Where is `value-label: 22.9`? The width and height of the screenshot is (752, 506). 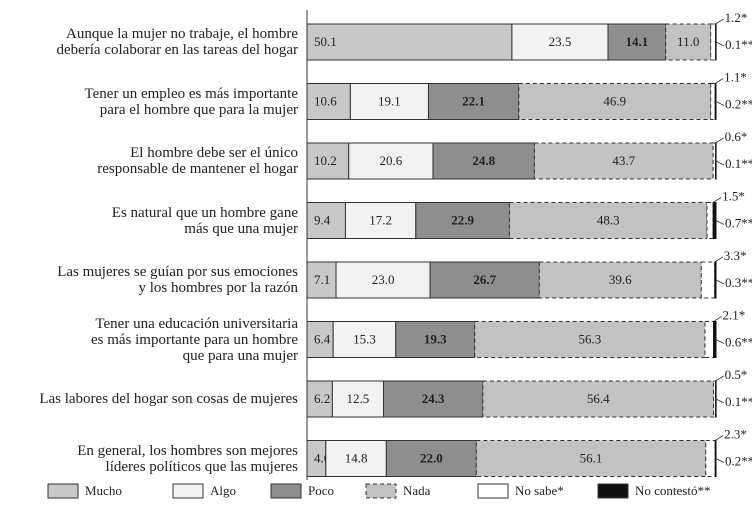 value-label: 22.9 is located at coordinates (462, 219).